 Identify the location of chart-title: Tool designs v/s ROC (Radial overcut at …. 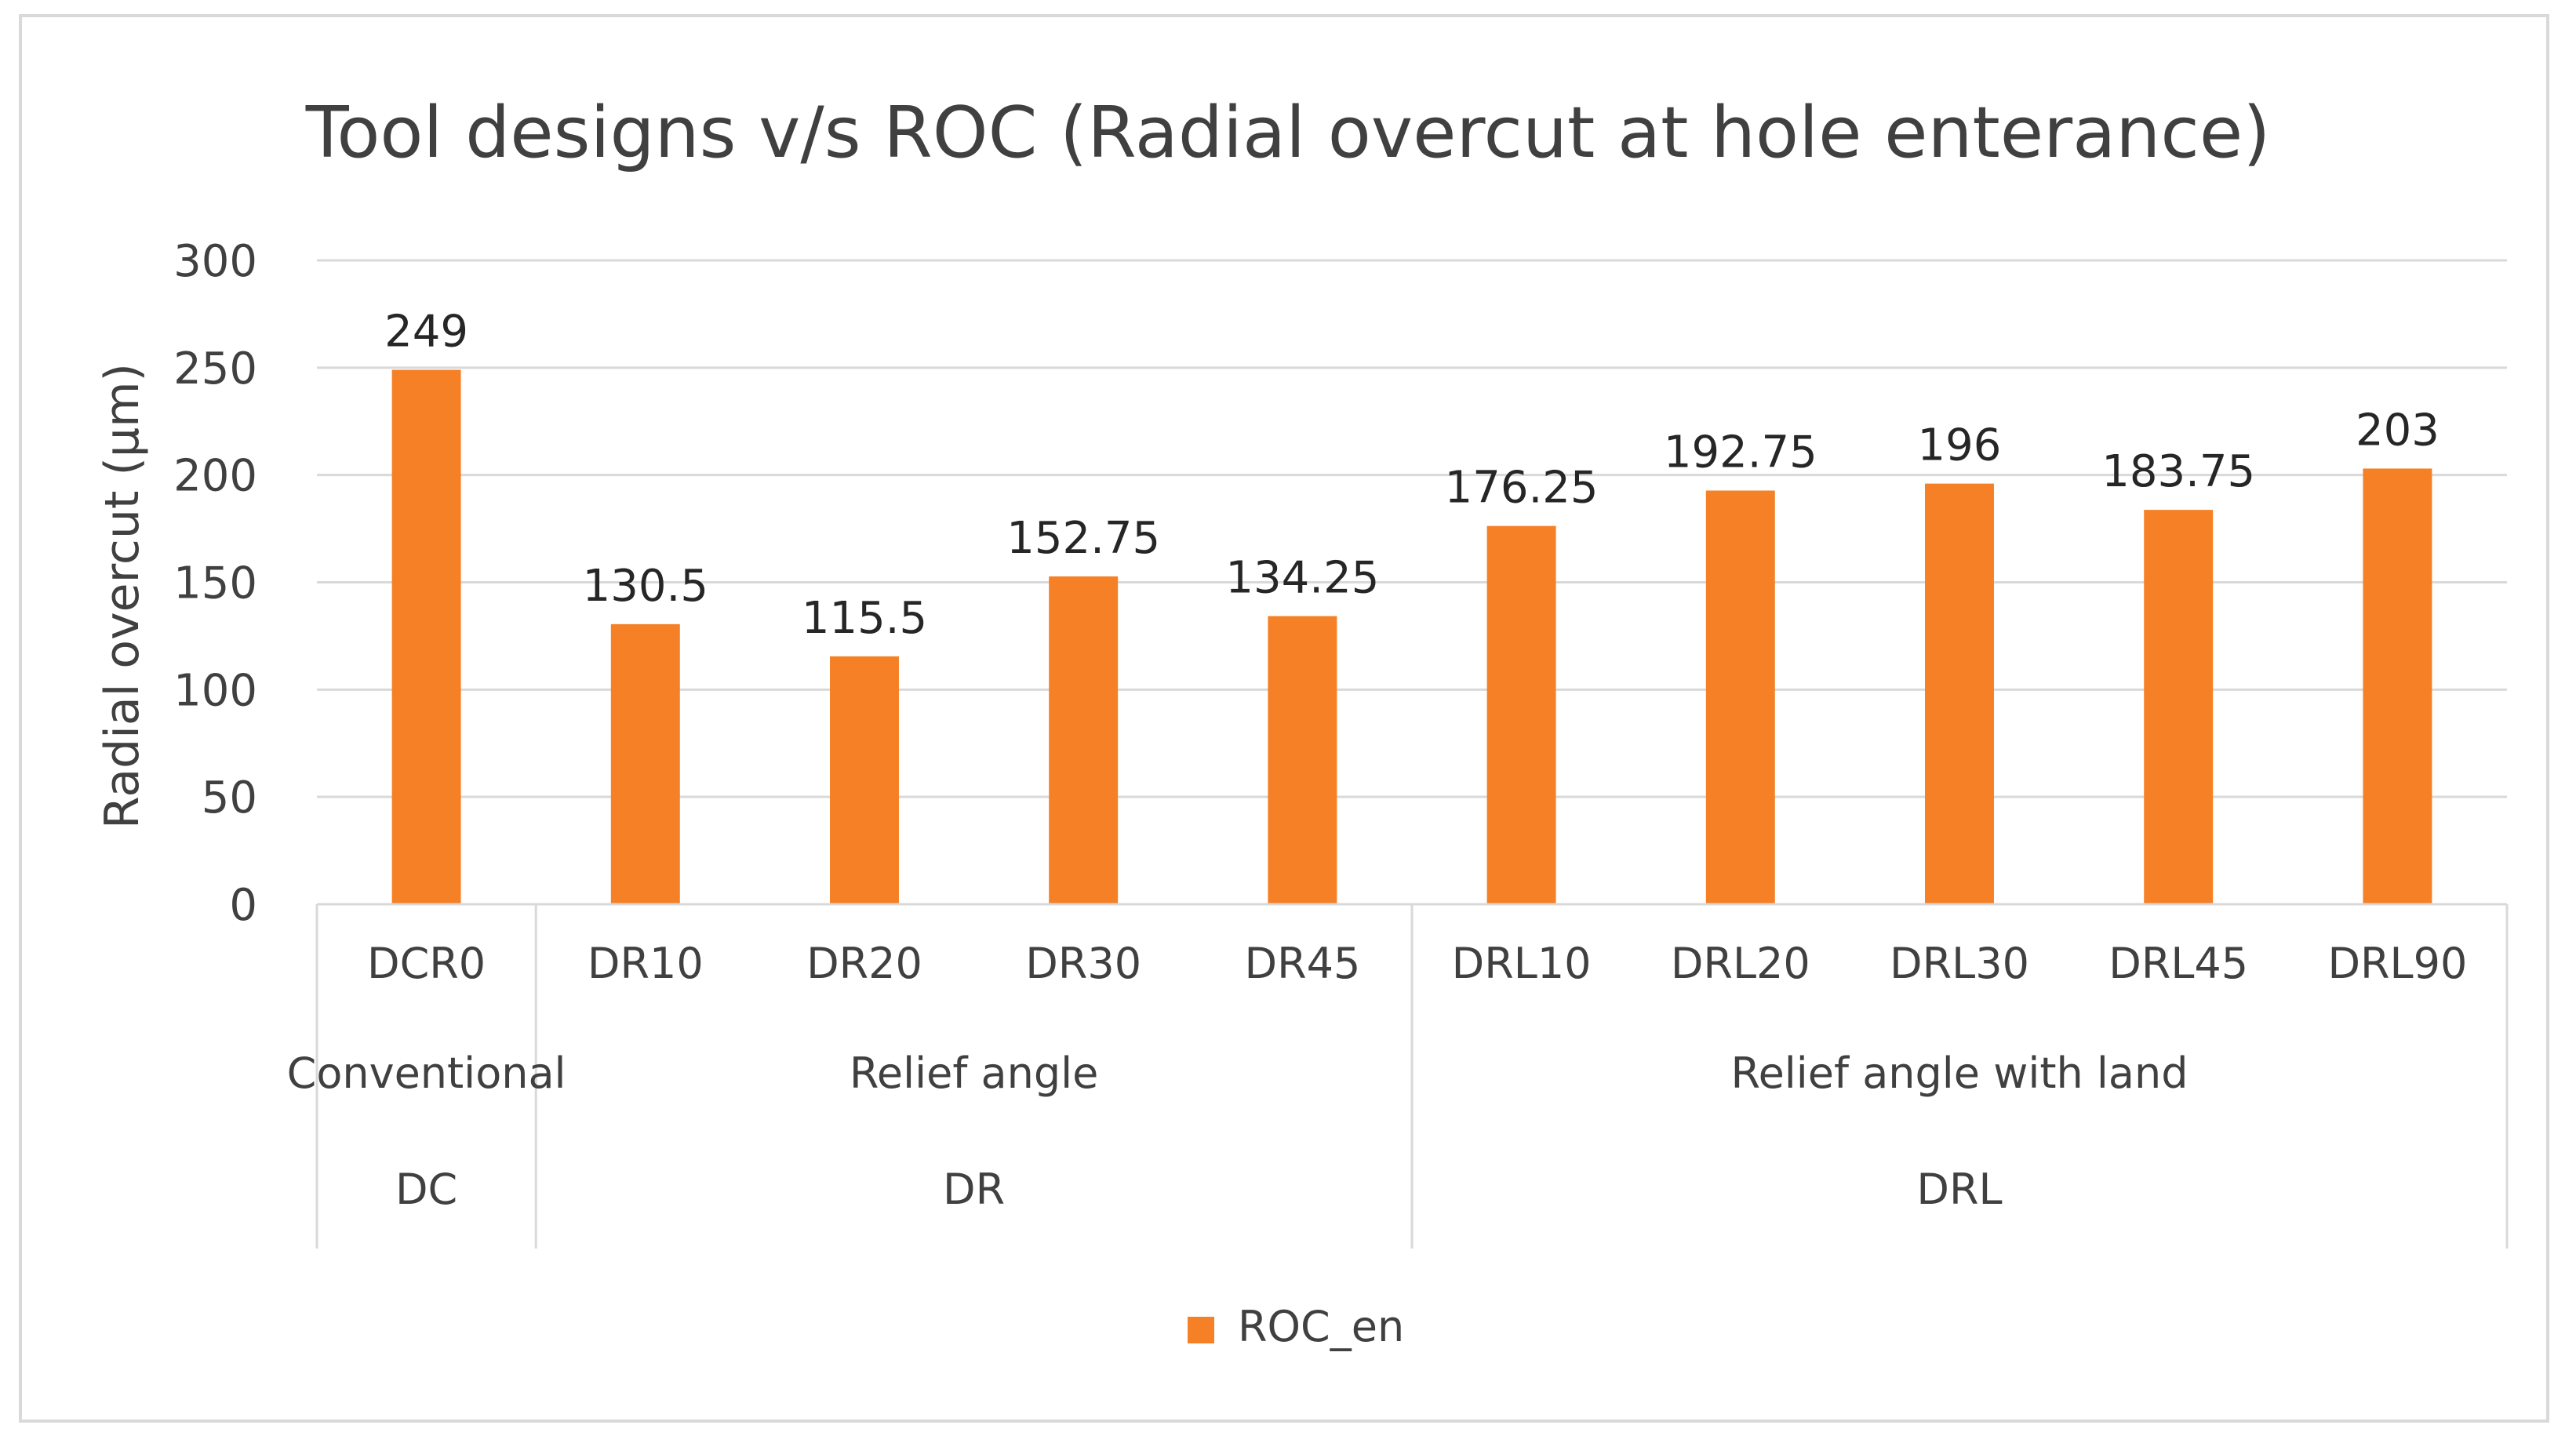
(1288, 133).